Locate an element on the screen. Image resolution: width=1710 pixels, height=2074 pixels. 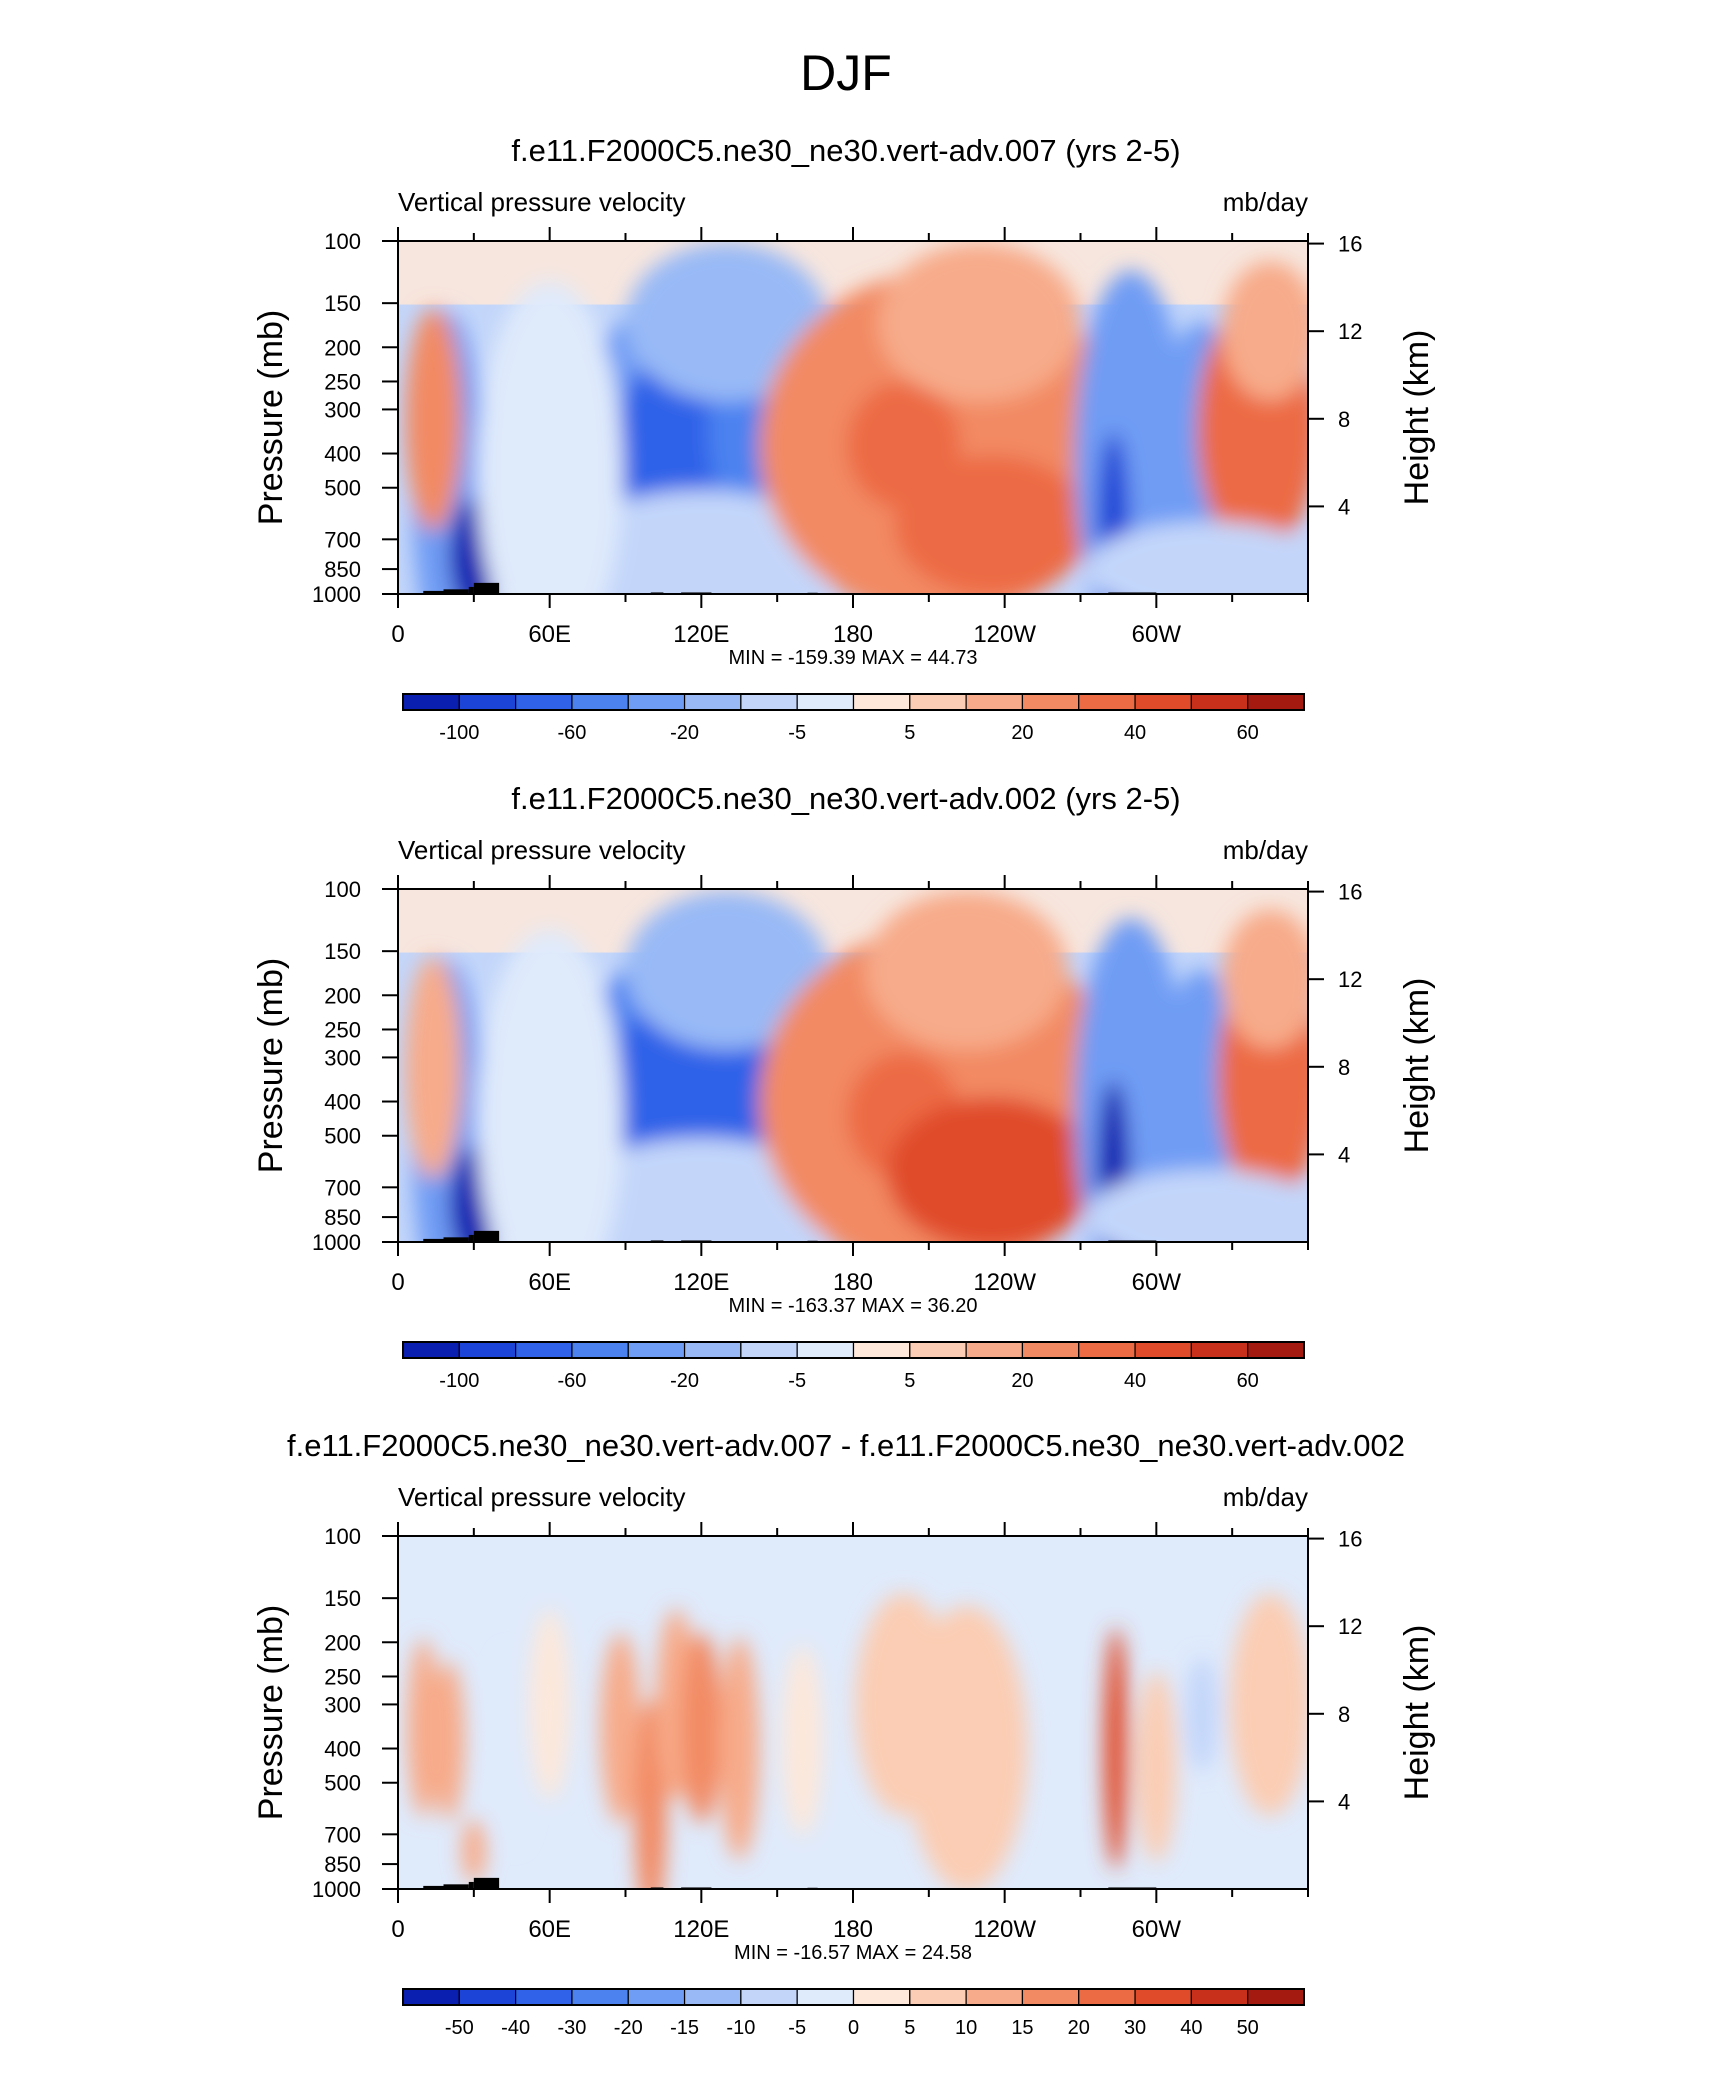
y2-tick-label: 4 is located at coordinates (1344, 506).